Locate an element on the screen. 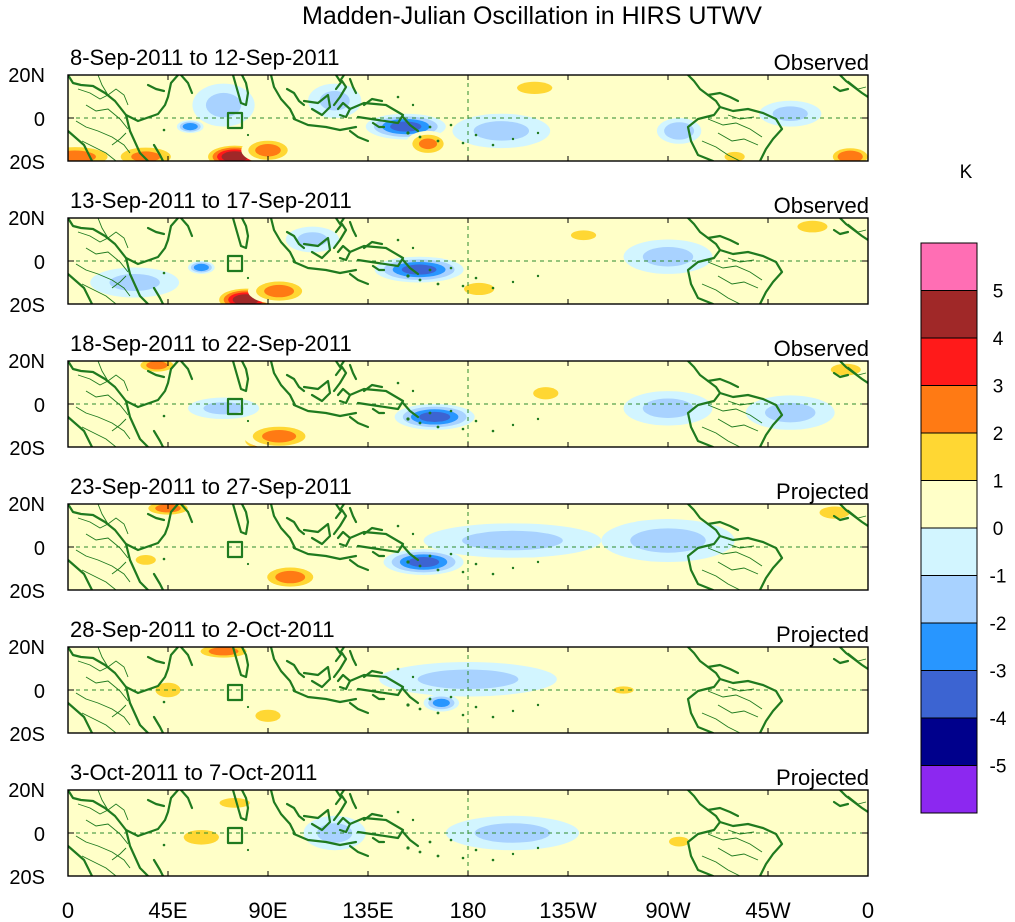 This screenshot has width=1015, height=922. colorbar-label: -1 is located at coordinates (998, 577).